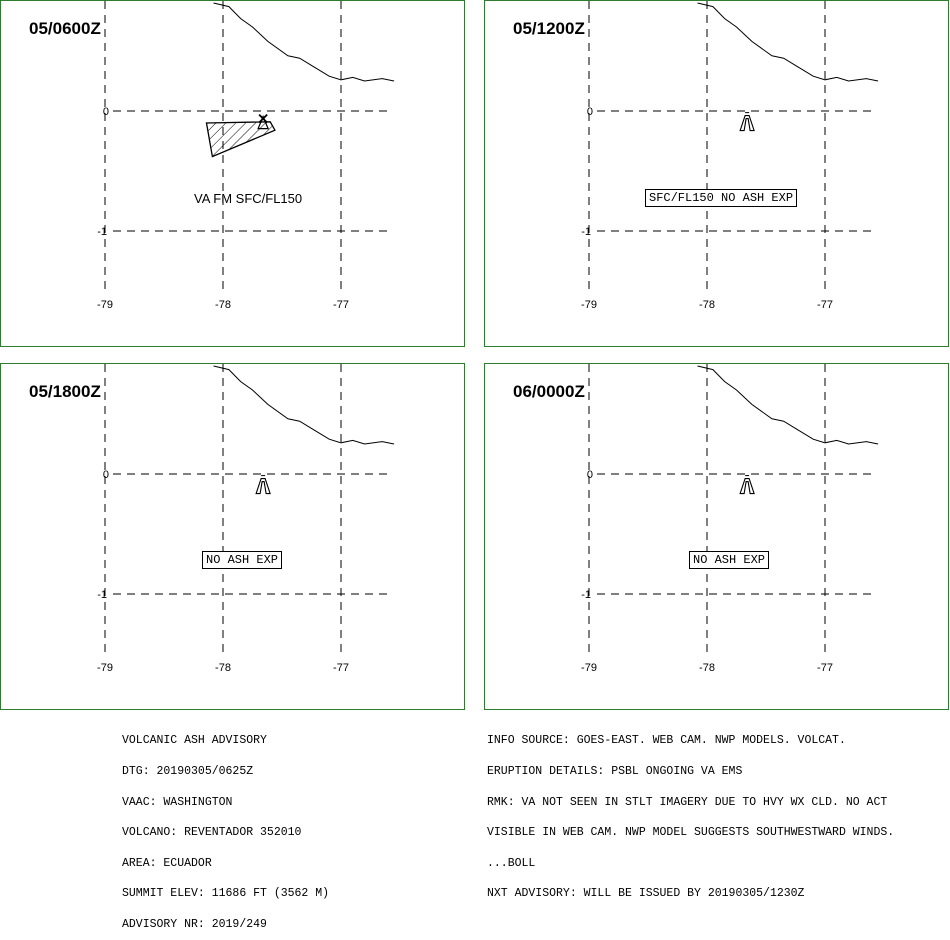 This screenshot has height=940, width=950. Describe the element at coordinates (240, 139) in the screenshot. I see `ash-cloud-polygon` at that location.